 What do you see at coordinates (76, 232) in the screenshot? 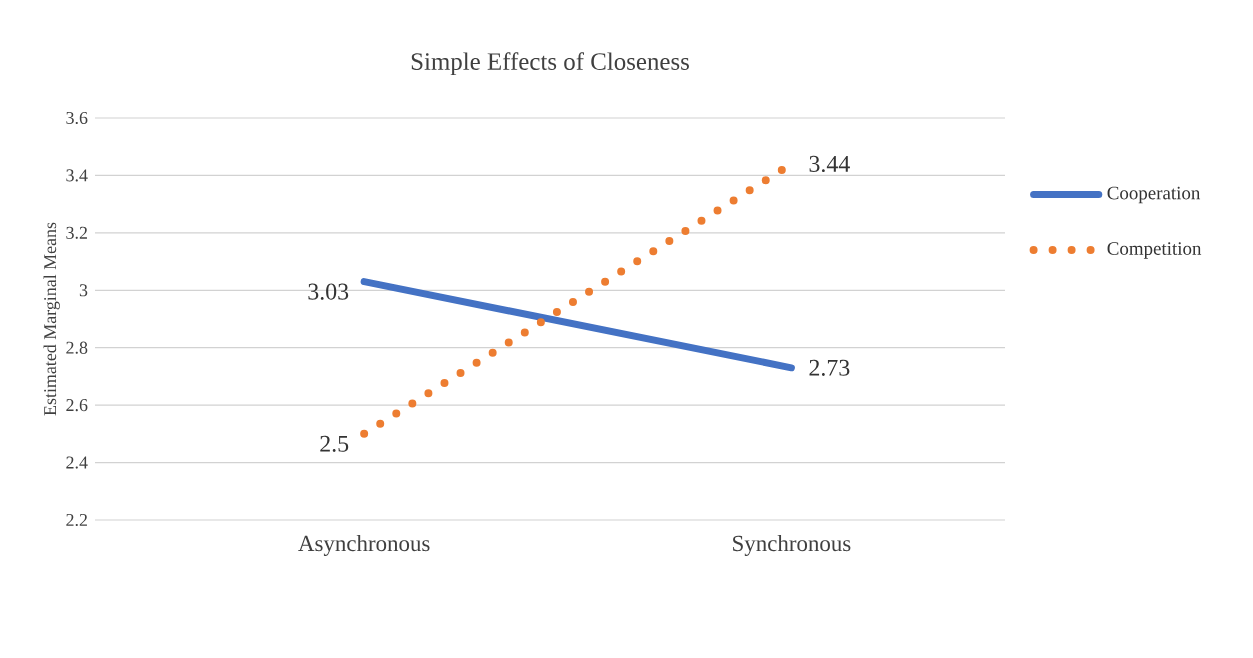
I see `y-tick-label: 3.2` at bounding box center [76, 232].